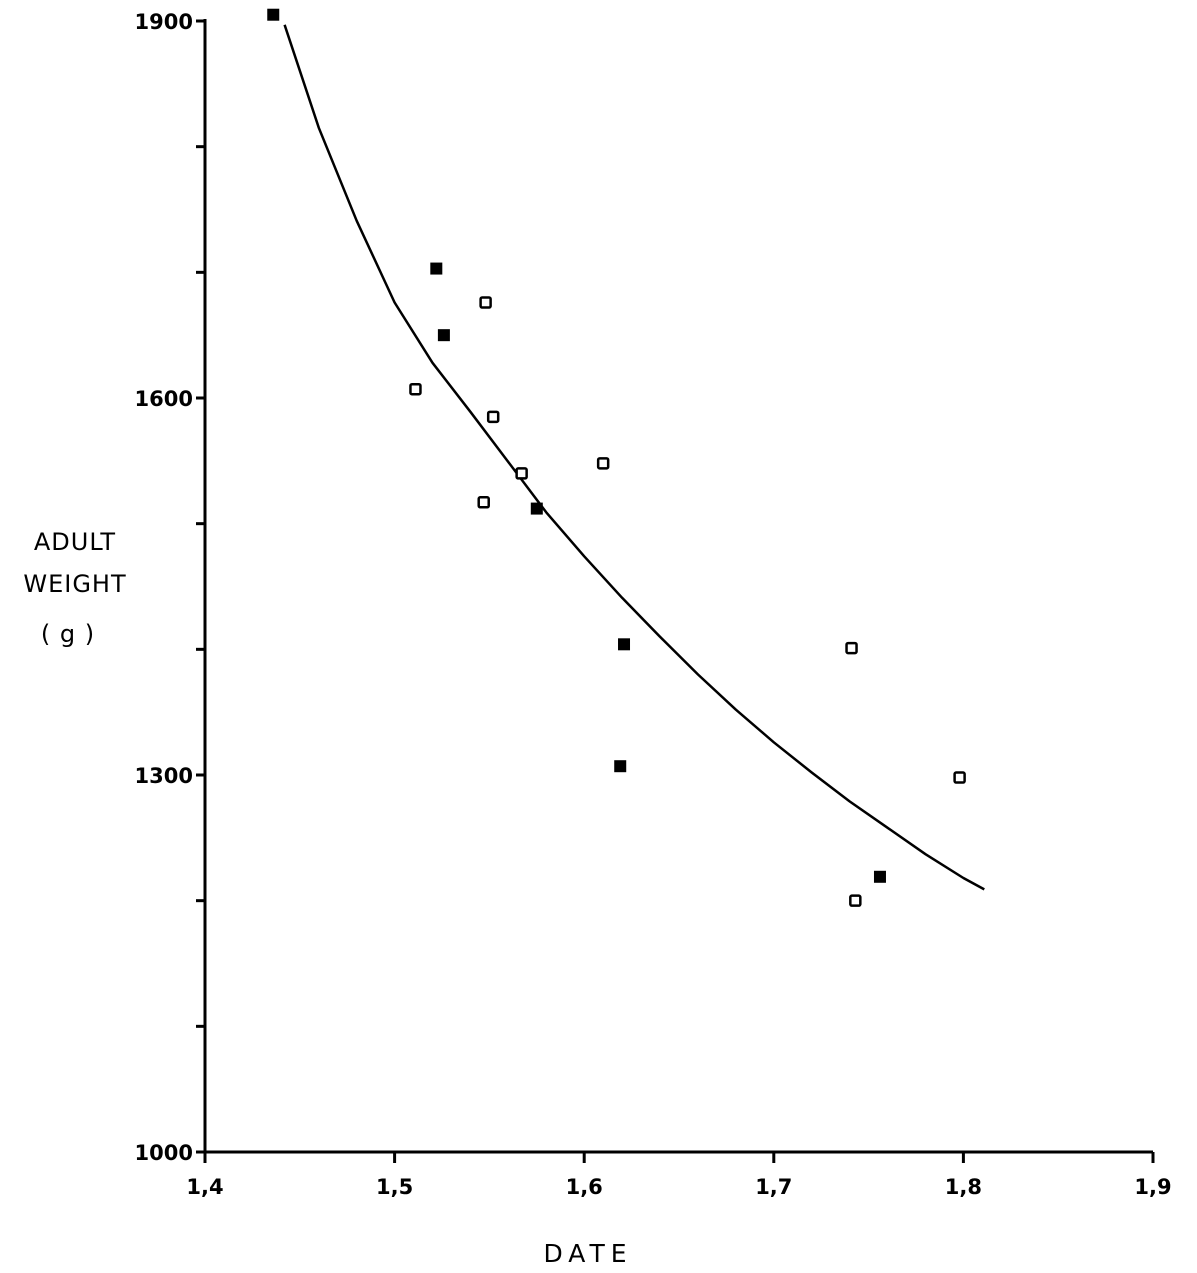 Image resolution: width=1197 pixels, height=1273 pixels. I want to click on x-tick-label: 1,6, so click(584, 1187).